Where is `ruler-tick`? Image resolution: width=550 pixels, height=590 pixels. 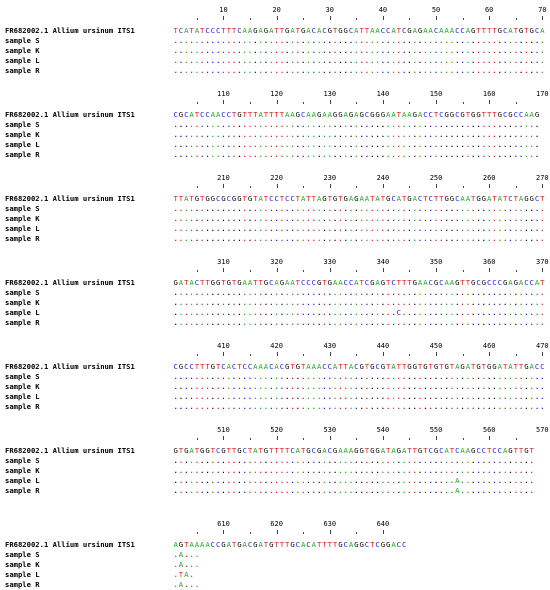
ruler-tick is located at coordinates (330, 270).